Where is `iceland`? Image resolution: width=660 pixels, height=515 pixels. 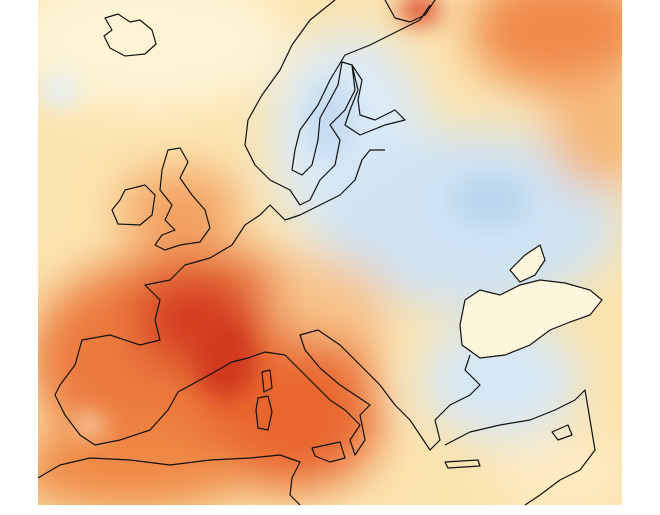
iceland is located at coordinates (130, 35).